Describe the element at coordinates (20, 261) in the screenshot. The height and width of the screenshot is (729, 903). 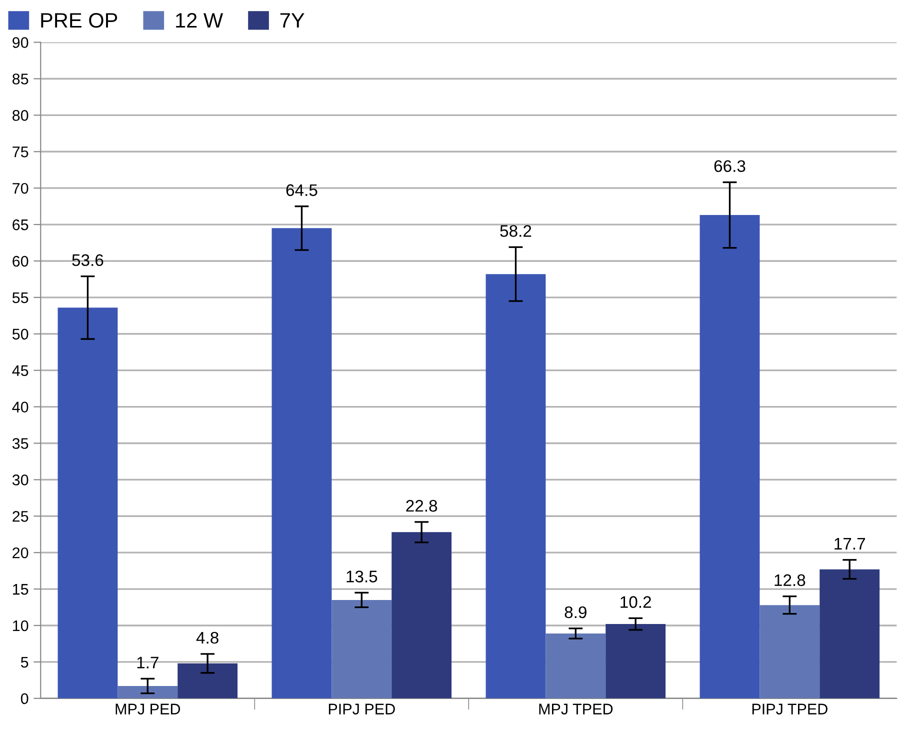
I see `y-tick-label: 60` at that location.